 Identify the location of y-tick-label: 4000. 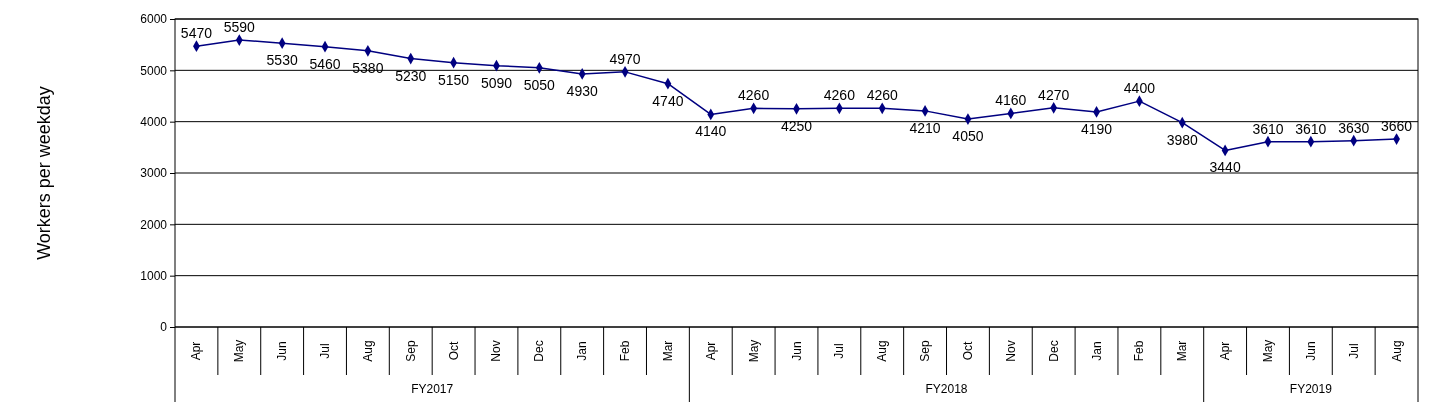
(154, 122).